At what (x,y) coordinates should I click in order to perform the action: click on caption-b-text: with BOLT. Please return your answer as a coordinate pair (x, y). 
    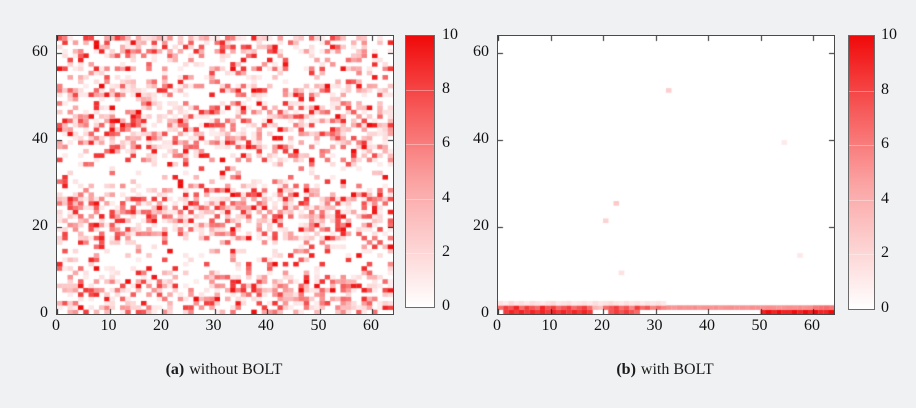
    Looking at the image, I should click on (677, 369).